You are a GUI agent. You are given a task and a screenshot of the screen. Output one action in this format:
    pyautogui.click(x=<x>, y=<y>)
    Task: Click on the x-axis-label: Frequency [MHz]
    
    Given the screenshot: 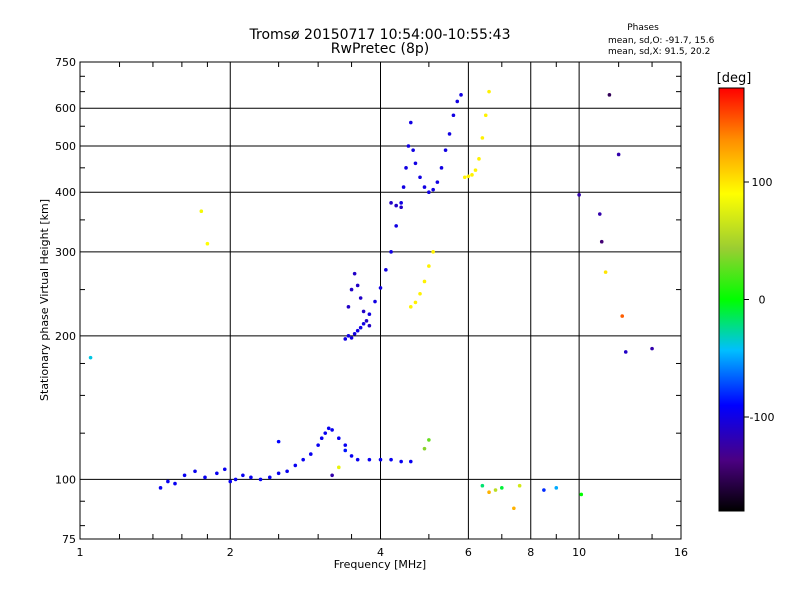 What is the action you would take?
    pyautogui.click(x=380, y=564)
    